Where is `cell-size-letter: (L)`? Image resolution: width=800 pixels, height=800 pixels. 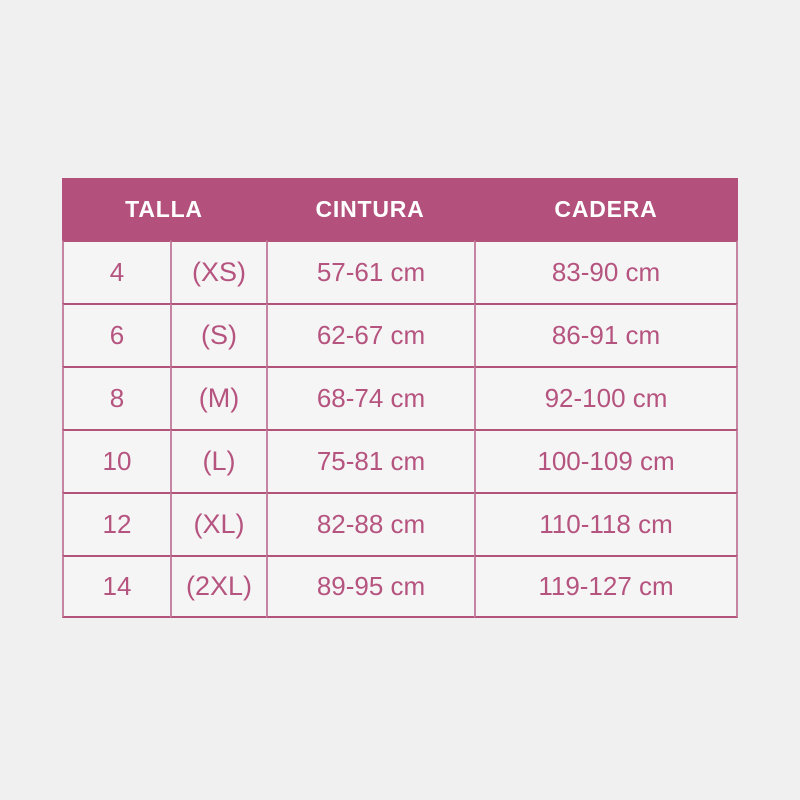
cell-size-letter: (L) is located at coordinates (218, 460).